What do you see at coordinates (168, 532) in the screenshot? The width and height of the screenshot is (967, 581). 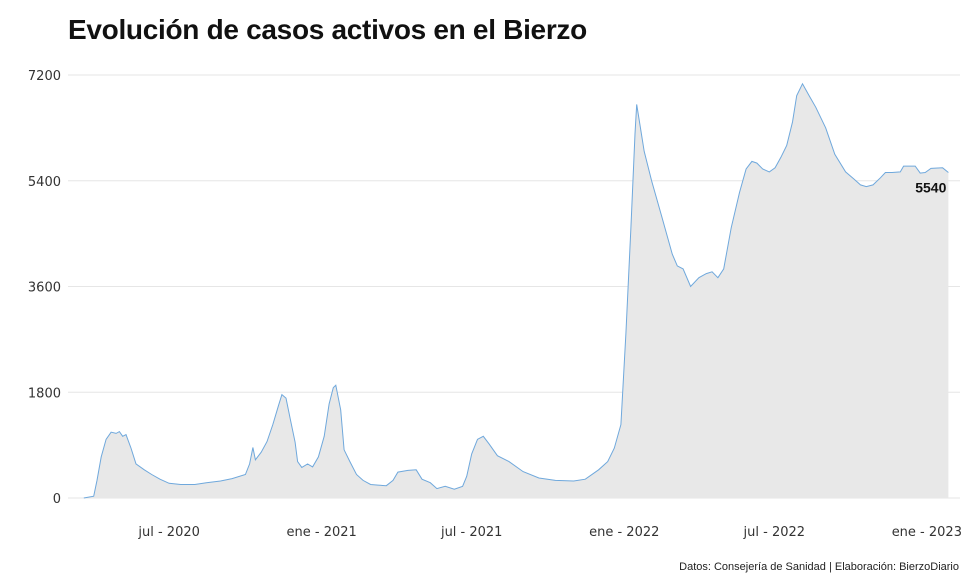 I see `x-tick-label: jul - 2020` at bounding box center [168, 532].